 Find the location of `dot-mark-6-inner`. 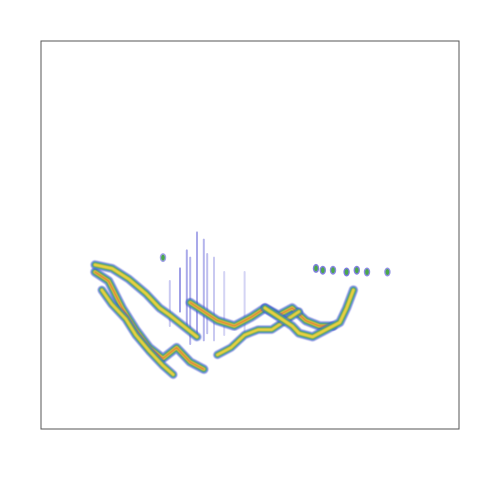

dot-mark-6-inner is located at coordinates (367, 272).